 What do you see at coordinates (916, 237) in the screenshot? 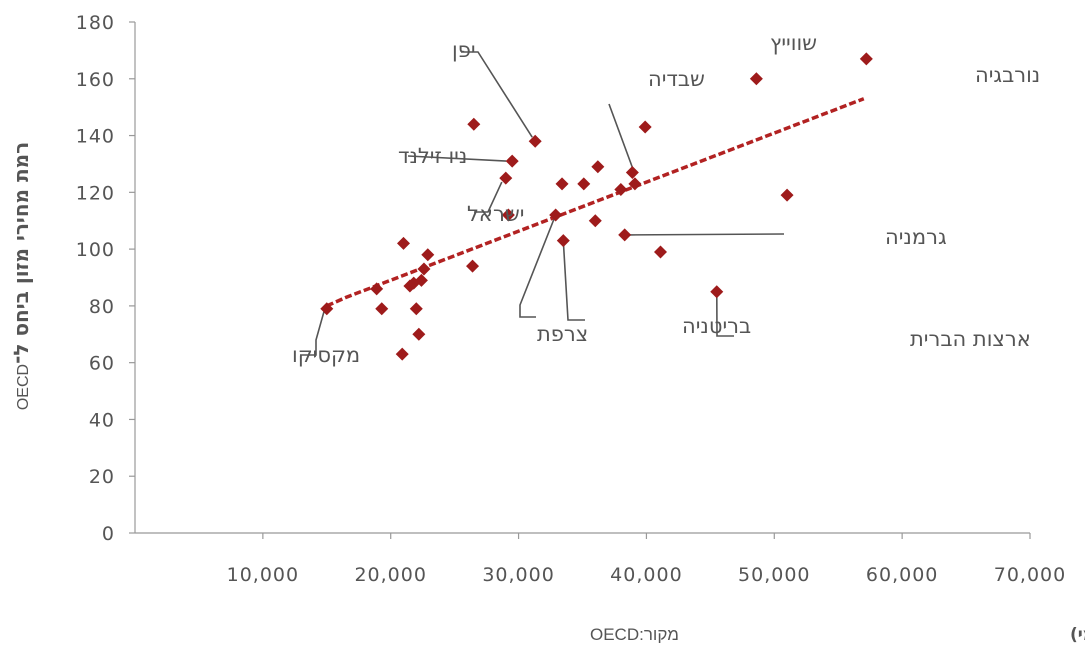
I see `point-label: גרמניה` at bounding box center [916, 237].